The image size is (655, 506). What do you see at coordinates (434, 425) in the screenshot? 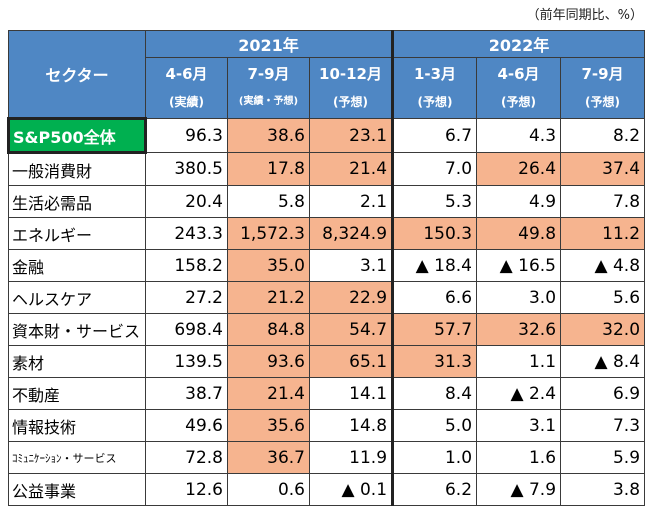
I see `value-cell: 5.0` at bounding box center [434, 425].